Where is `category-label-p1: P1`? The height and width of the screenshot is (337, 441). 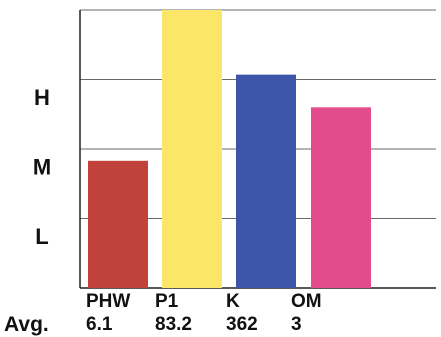
category-label-p1: P1 is located at coordinates (167, 301).